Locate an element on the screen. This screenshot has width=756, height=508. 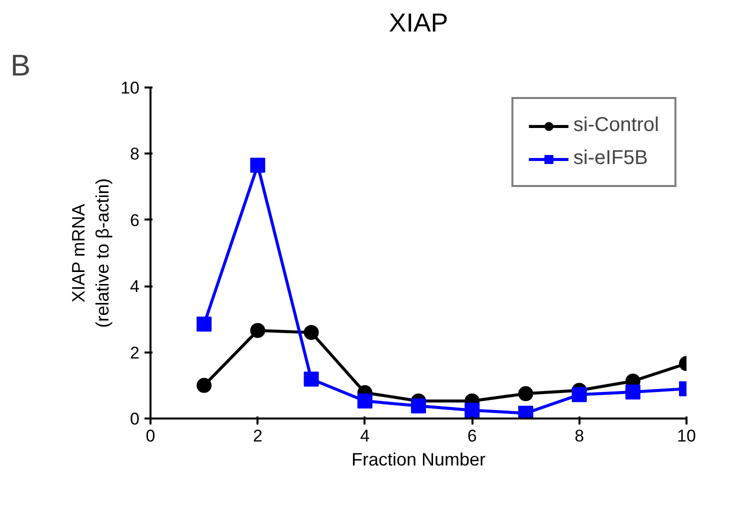
x-tick-label: 6 is located at coordinates (472, 436).